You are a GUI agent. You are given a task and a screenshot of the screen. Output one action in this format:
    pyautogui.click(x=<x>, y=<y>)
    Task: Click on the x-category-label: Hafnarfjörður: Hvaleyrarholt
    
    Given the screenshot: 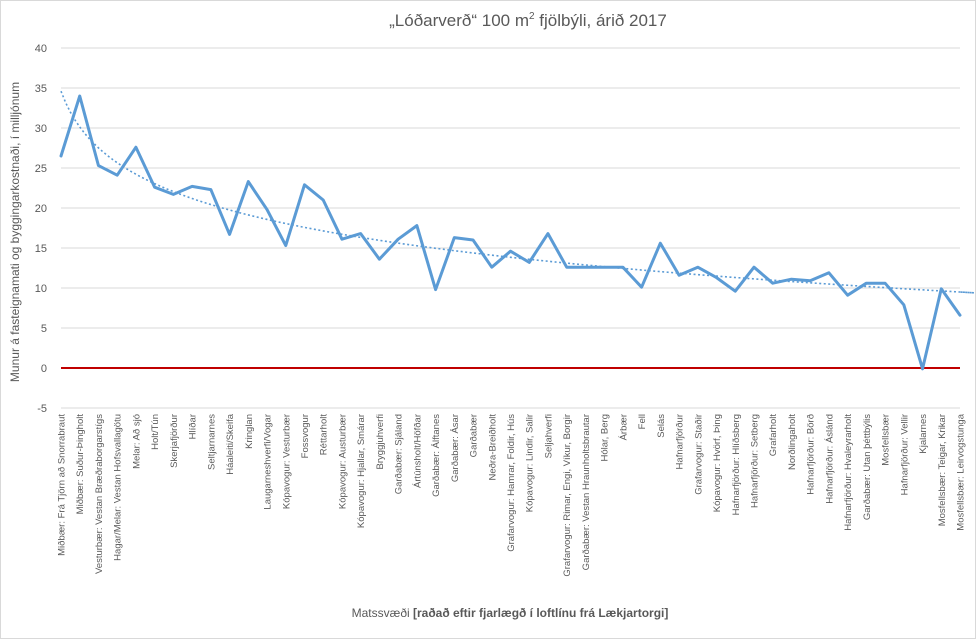 What is the action you would take?
    pyautogui.click(x=848, y=472)
    